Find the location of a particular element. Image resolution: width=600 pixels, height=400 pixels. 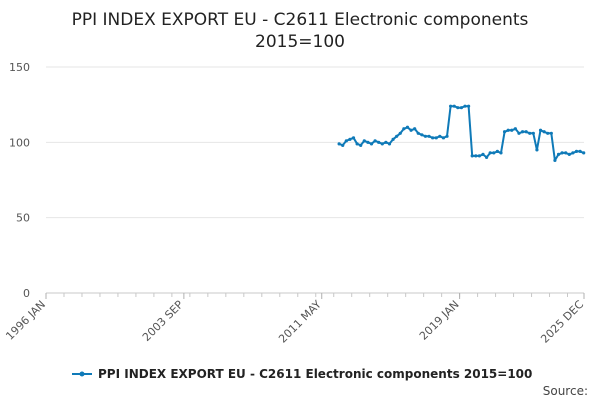

x-tick-label: 2019 JAN is located at coordinates (439, 320).